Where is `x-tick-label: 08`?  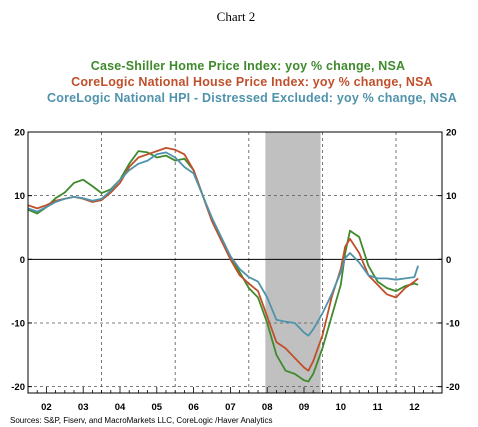
x-tick-label: 08 is located at coordinates (267, 407).